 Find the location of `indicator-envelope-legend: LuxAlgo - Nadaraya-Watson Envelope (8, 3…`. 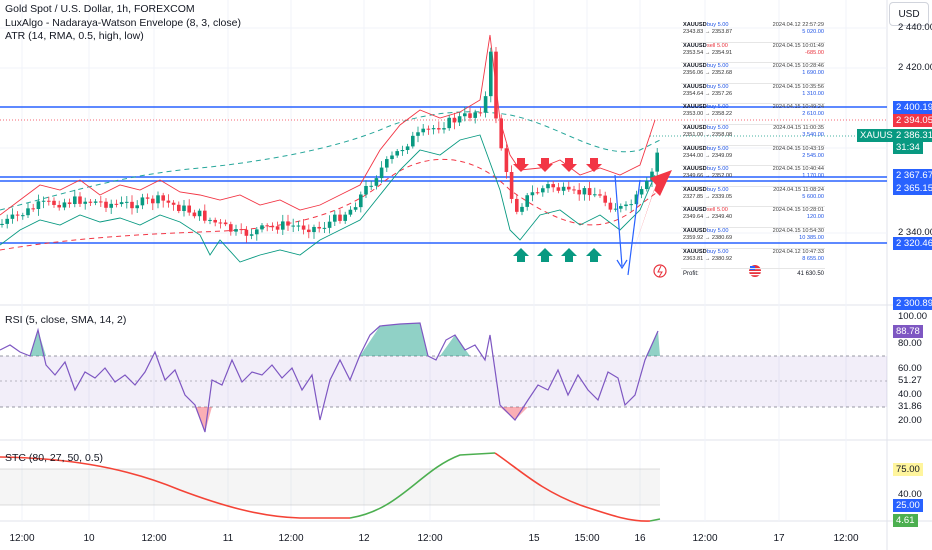

indicator-envelope-legend: LuxAlgo - Nadaraya-Watson Envelope (8, 3… is located at coordinates (123, 23).